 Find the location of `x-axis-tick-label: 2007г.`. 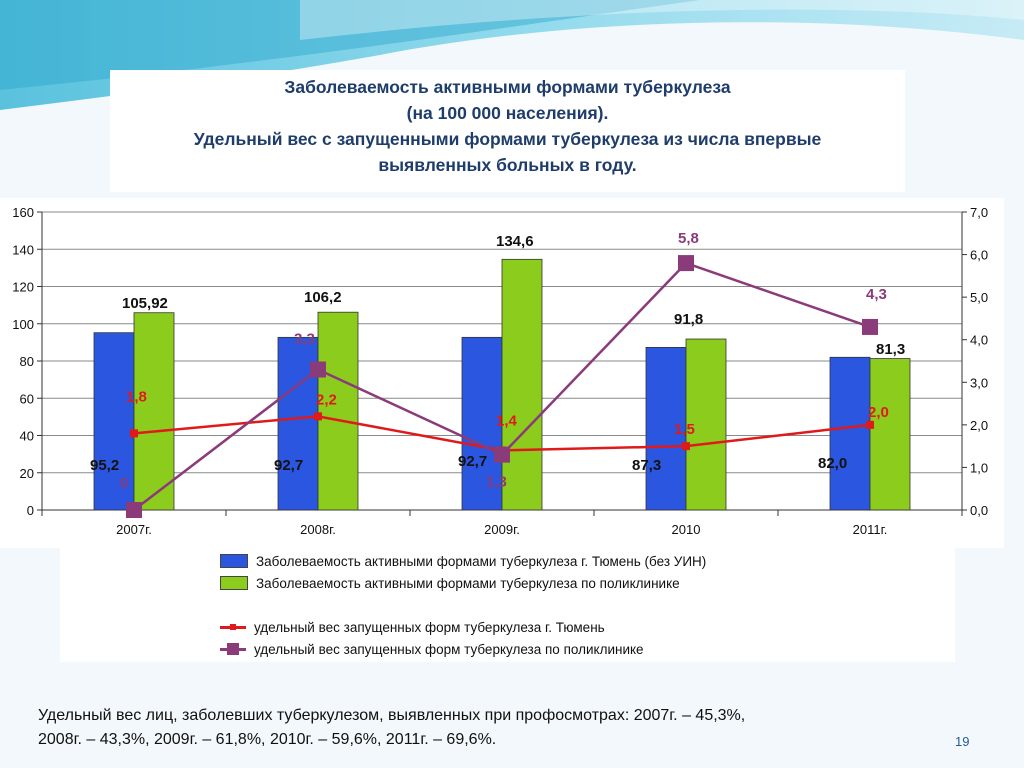

x-axis-tick-label: 2007г. is located at coordinates (134, 529).